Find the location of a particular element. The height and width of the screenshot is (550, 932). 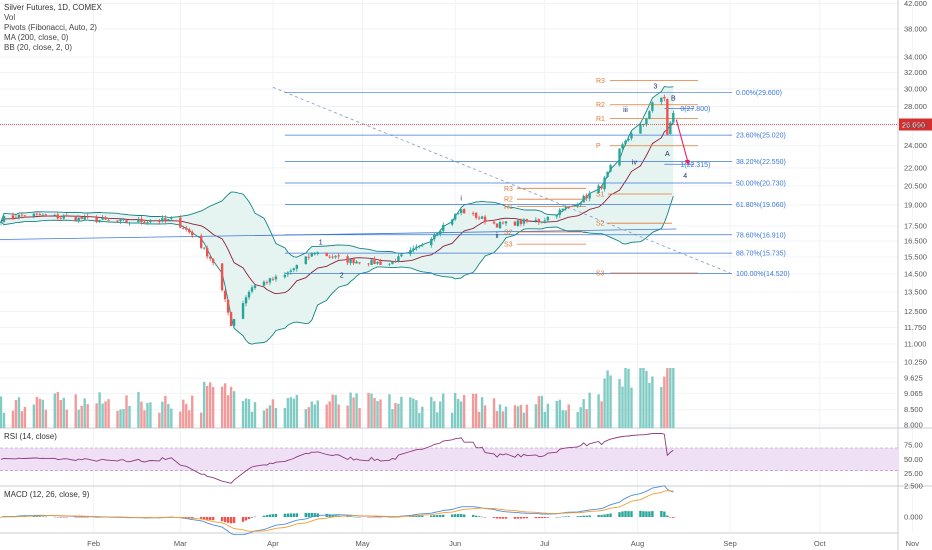

rsi-pane-label: RSI (14, close) is located at coordinates (30, 436).